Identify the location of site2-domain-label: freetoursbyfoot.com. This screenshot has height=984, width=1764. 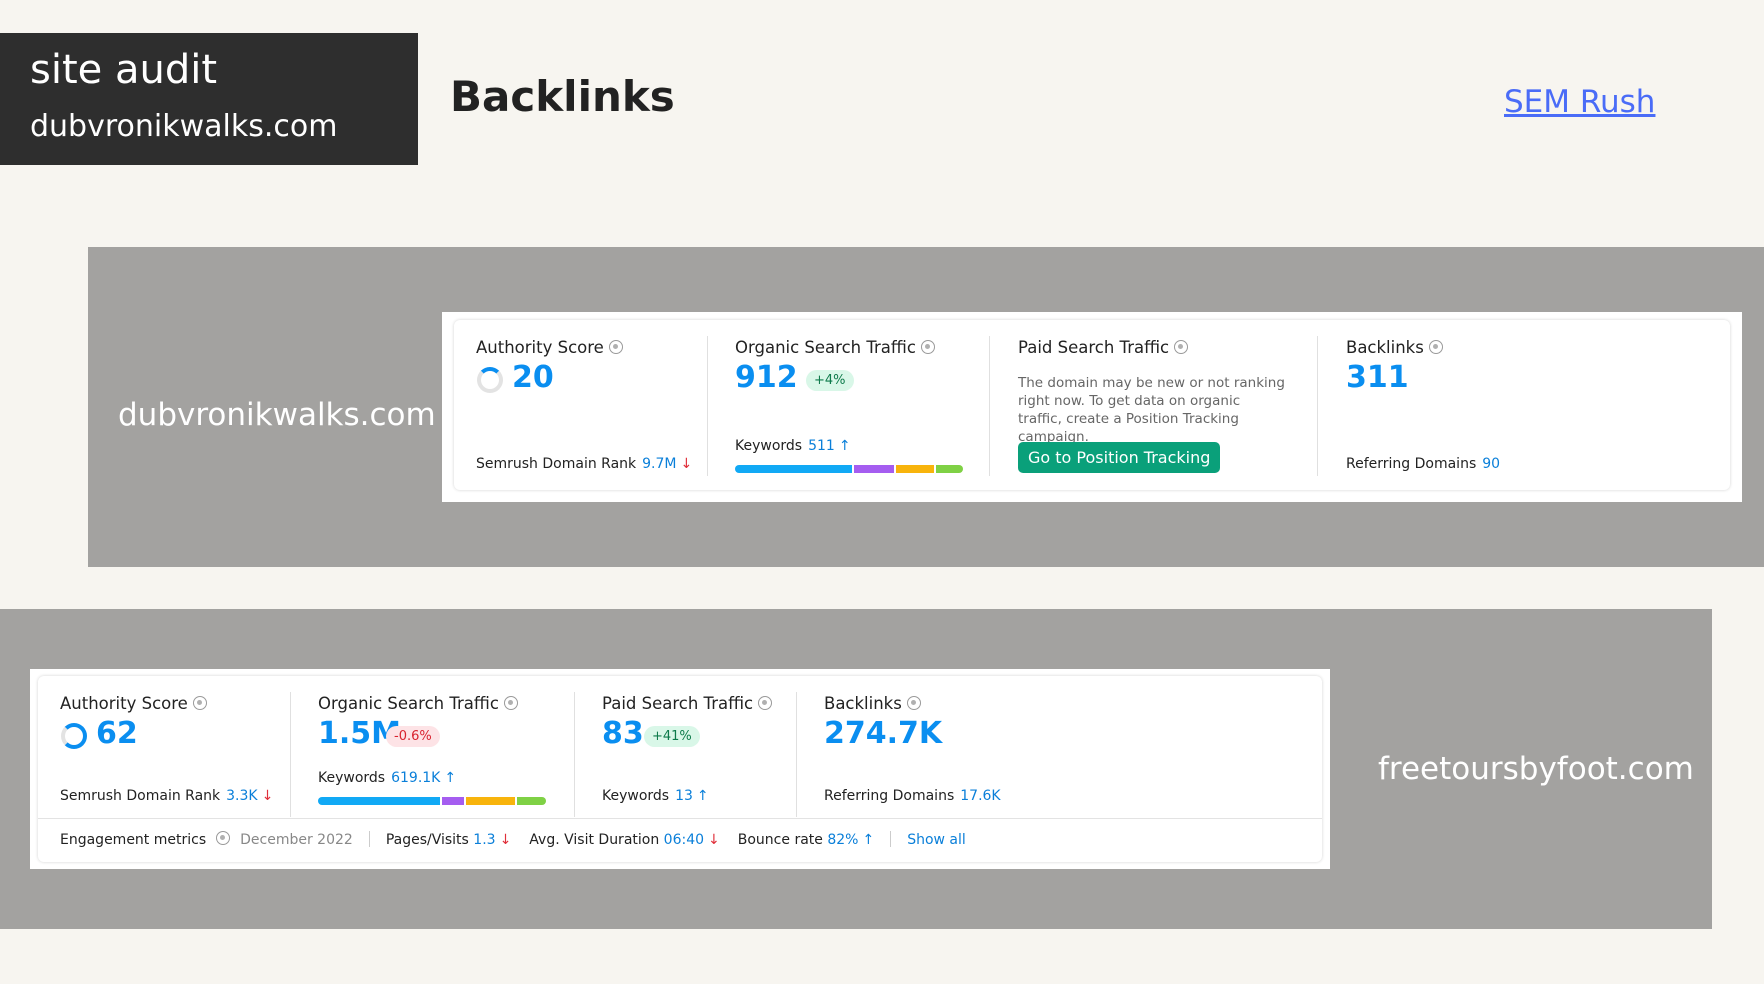
(1536, 769).